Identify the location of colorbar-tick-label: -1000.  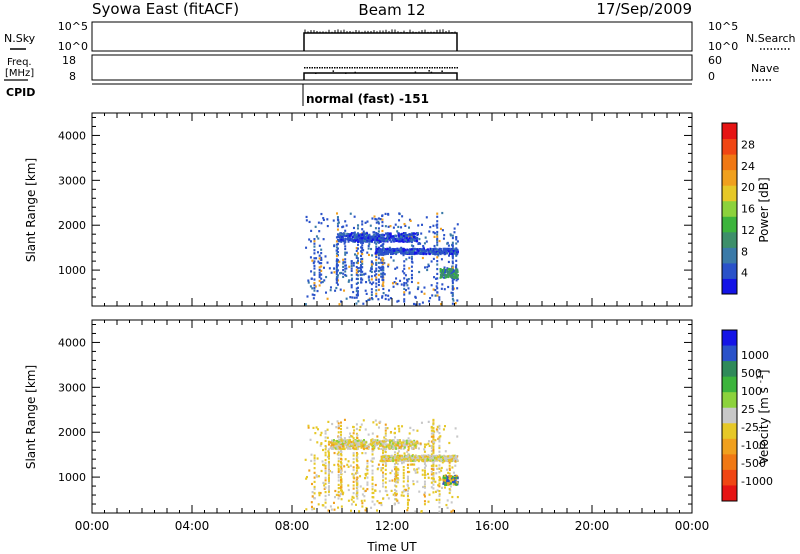
(757, 481).